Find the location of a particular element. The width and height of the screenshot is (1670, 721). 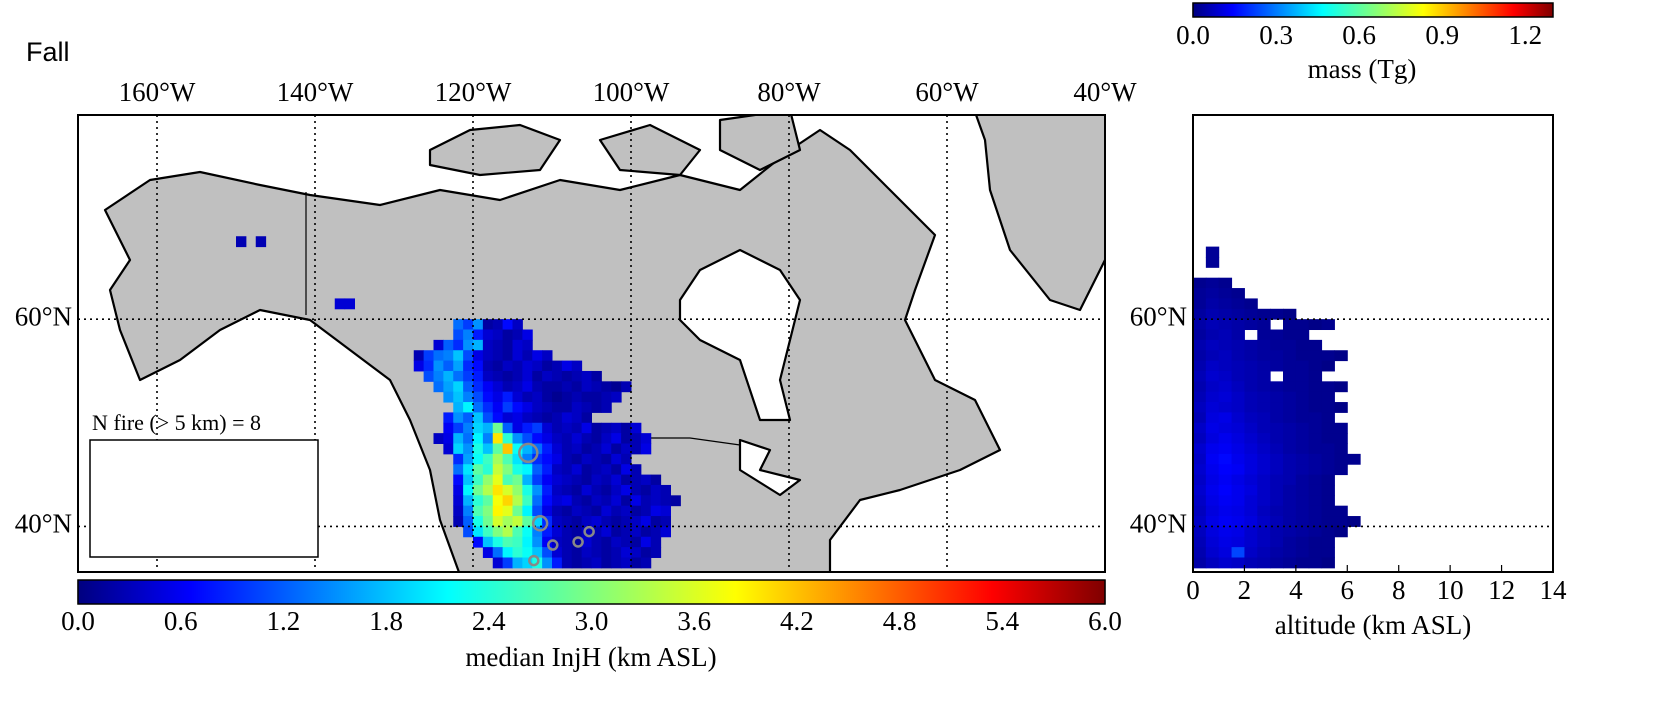

x-tick-label: 0 is located at coordinates (1193, 590).